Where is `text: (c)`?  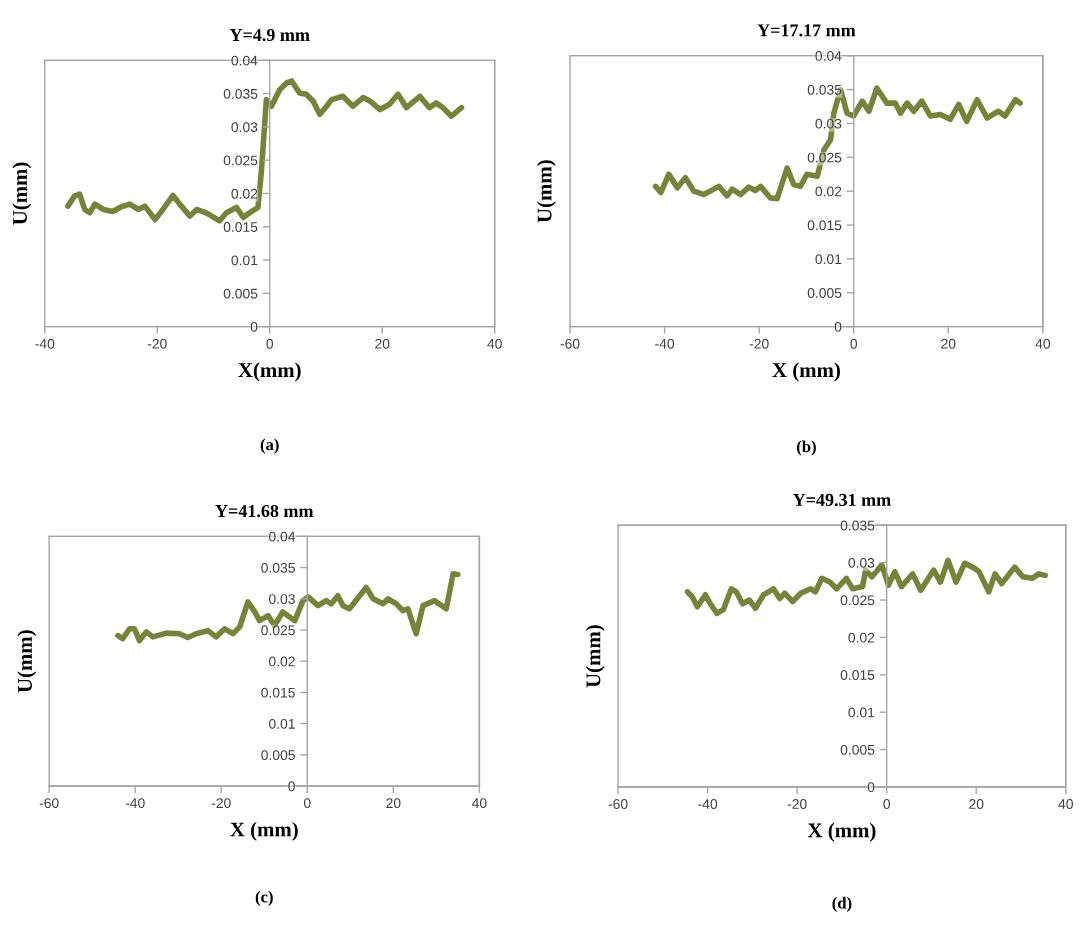 text: (c) is located at coordinates (264, 898).